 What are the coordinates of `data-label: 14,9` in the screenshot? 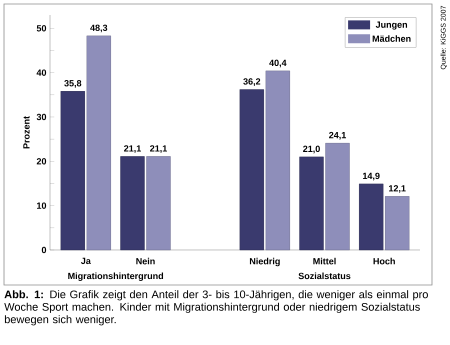 It's located at (371, 176).